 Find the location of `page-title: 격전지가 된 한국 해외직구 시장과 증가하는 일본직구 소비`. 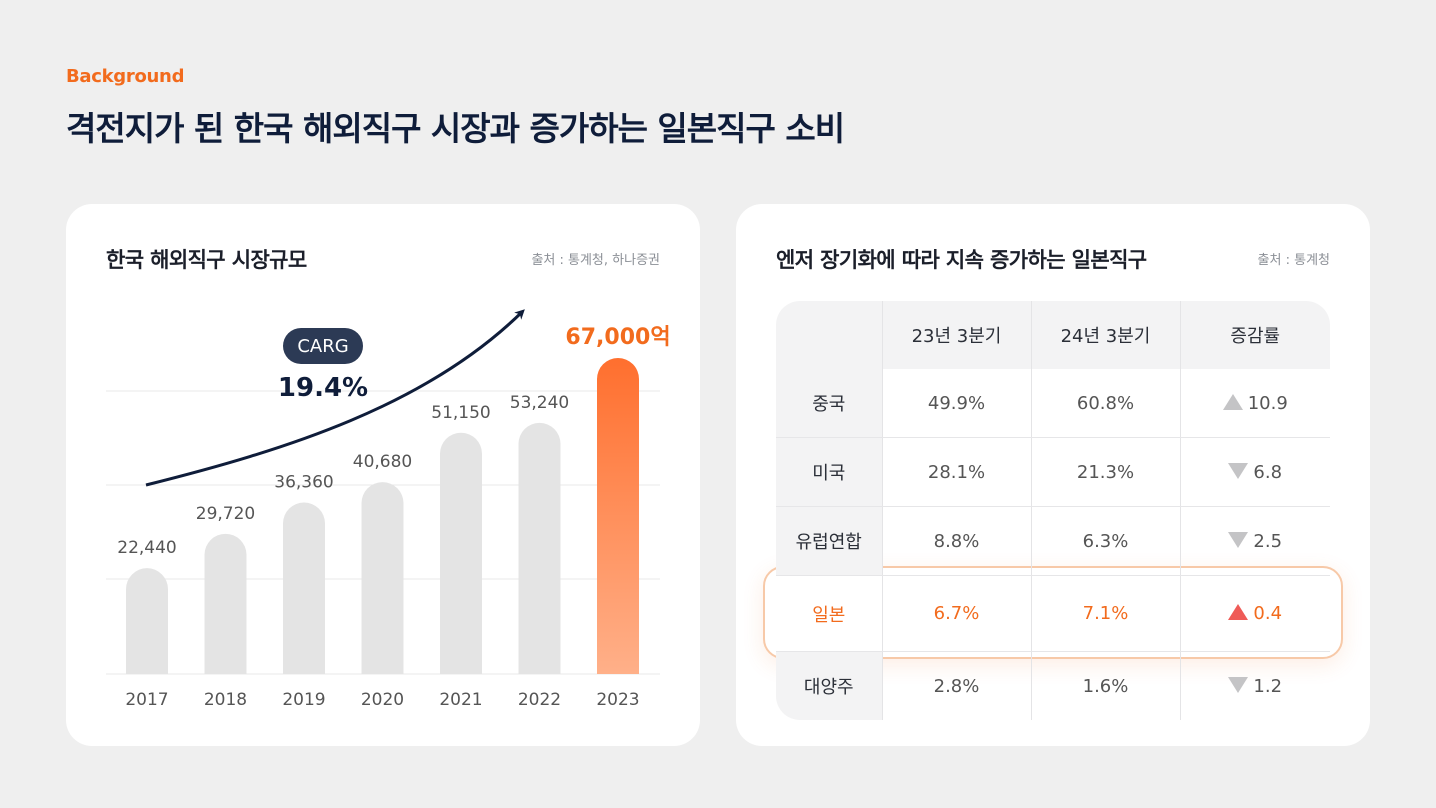

page-title: 격전지가 된 한국 해외직구 시장과 증가하는 일본직구 소비 is located at coordinates (455, 128).